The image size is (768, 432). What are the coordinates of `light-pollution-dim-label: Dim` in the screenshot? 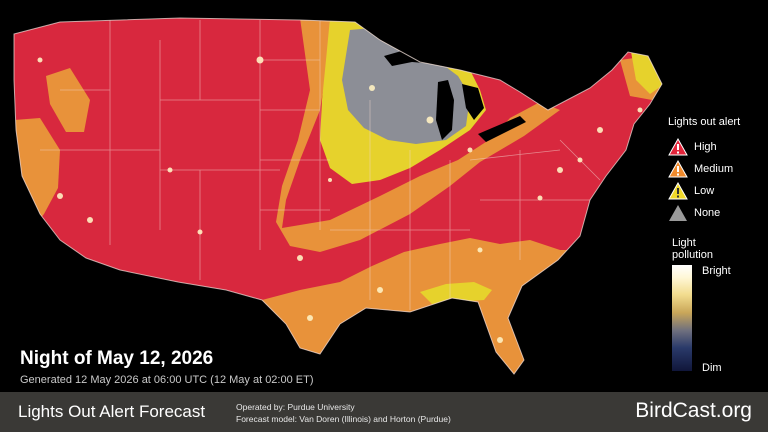 It's located at (712, 368).